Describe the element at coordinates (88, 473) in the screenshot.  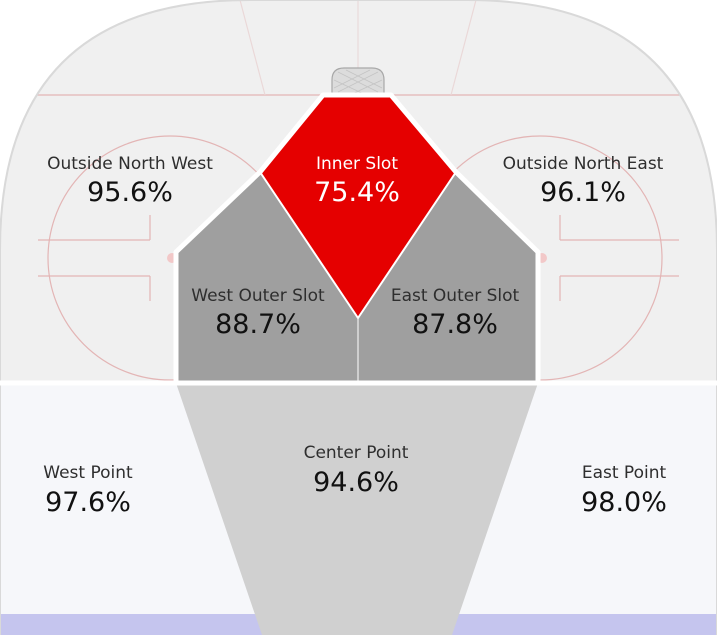
I see `zone-label-west-point: West Point` at that location.